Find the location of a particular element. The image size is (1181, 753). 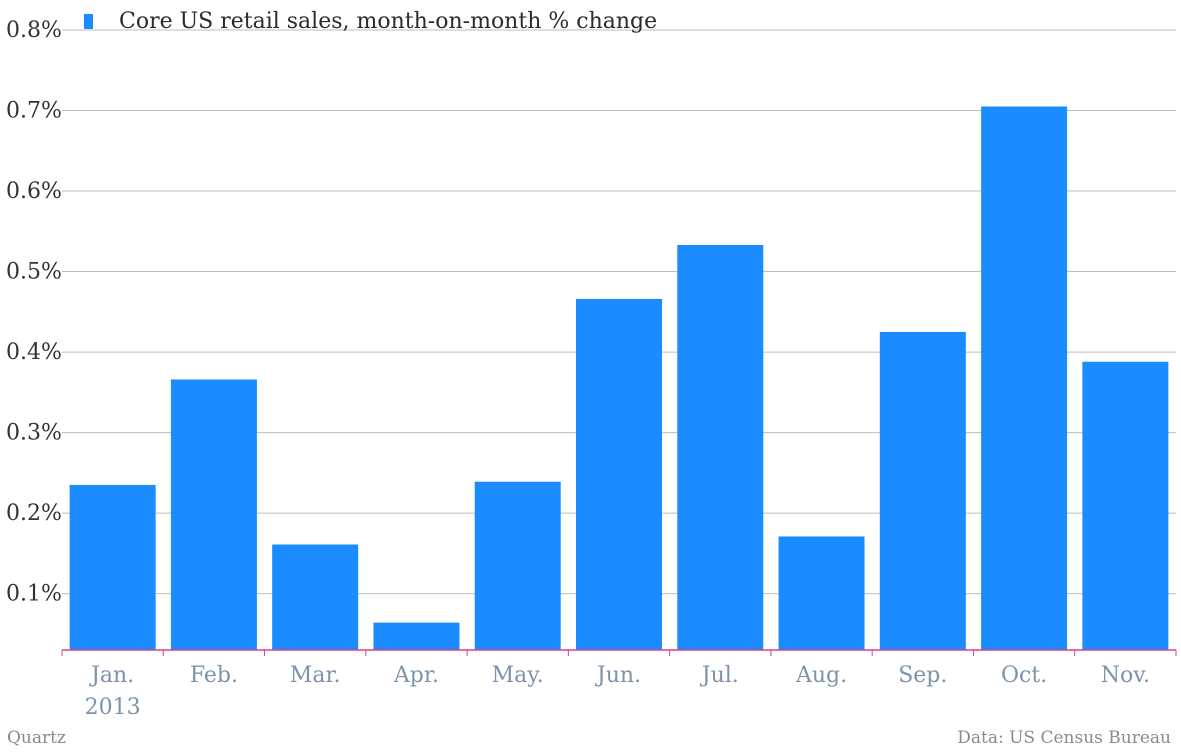

x-tick-label: Jan. is located at coordinates (111, 675).